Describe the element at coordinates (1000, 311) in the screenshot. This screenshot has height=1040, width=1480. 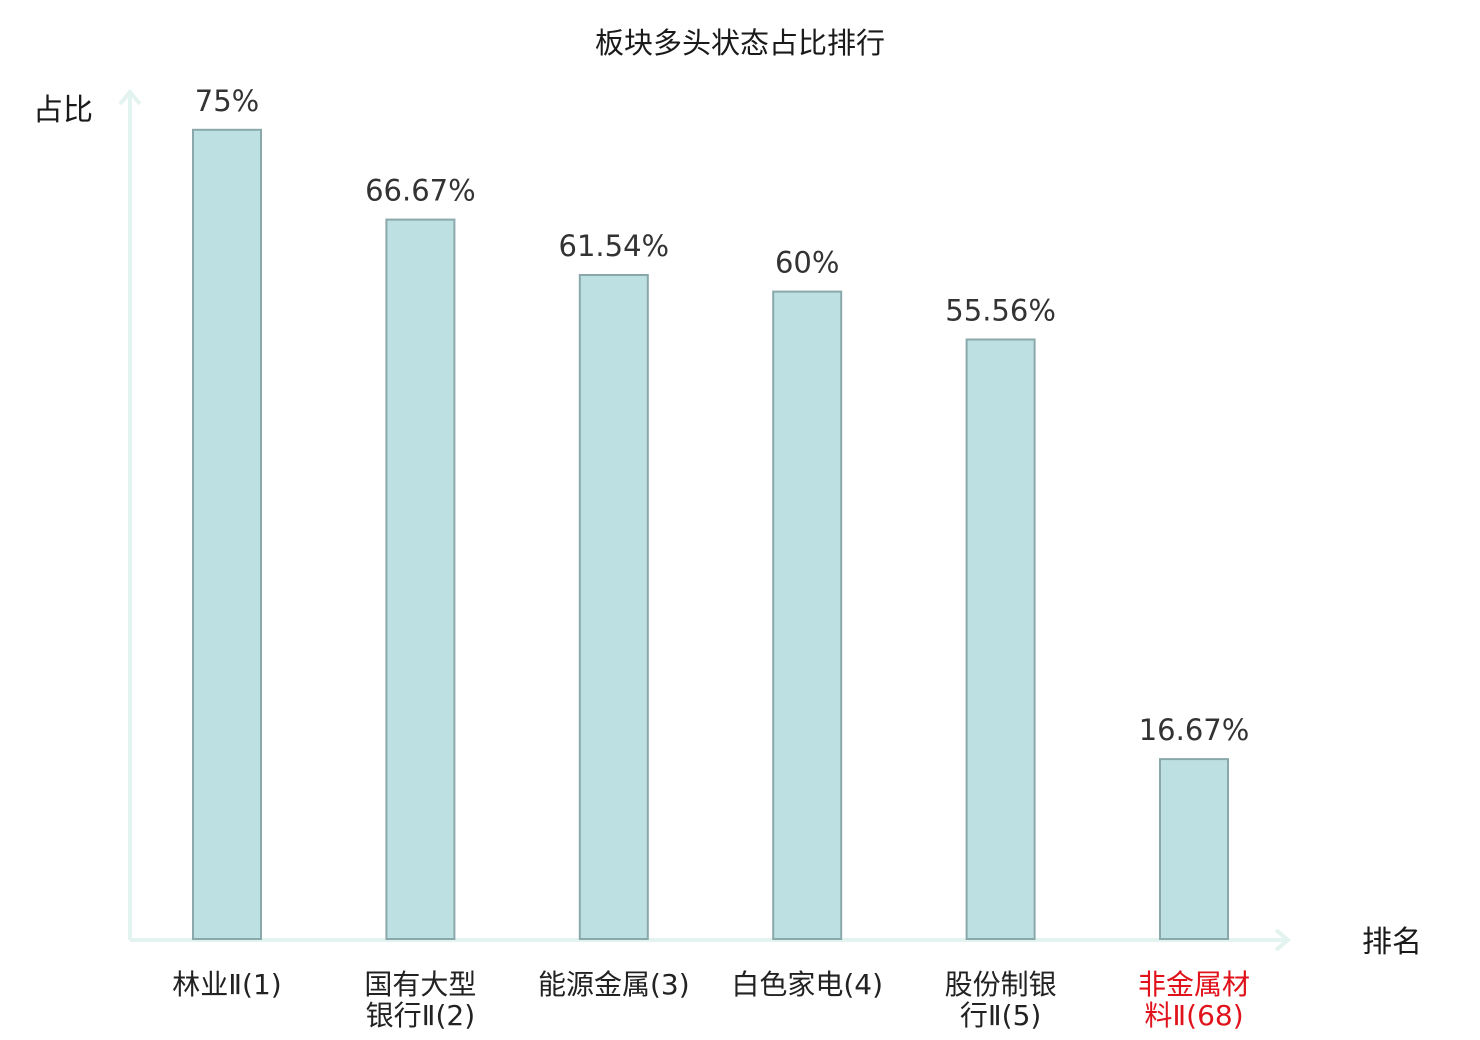
I see `value-label-5: 55.56%` at that location.